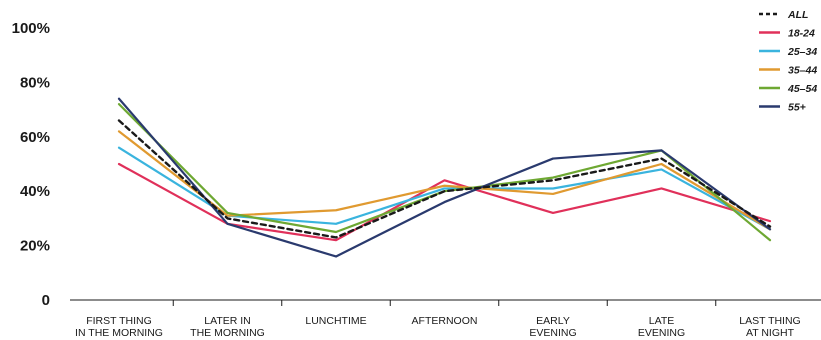 The height and width of the screenshot is (340, 821). I want to click on y-tick-label: 100%, so click(31, 28).